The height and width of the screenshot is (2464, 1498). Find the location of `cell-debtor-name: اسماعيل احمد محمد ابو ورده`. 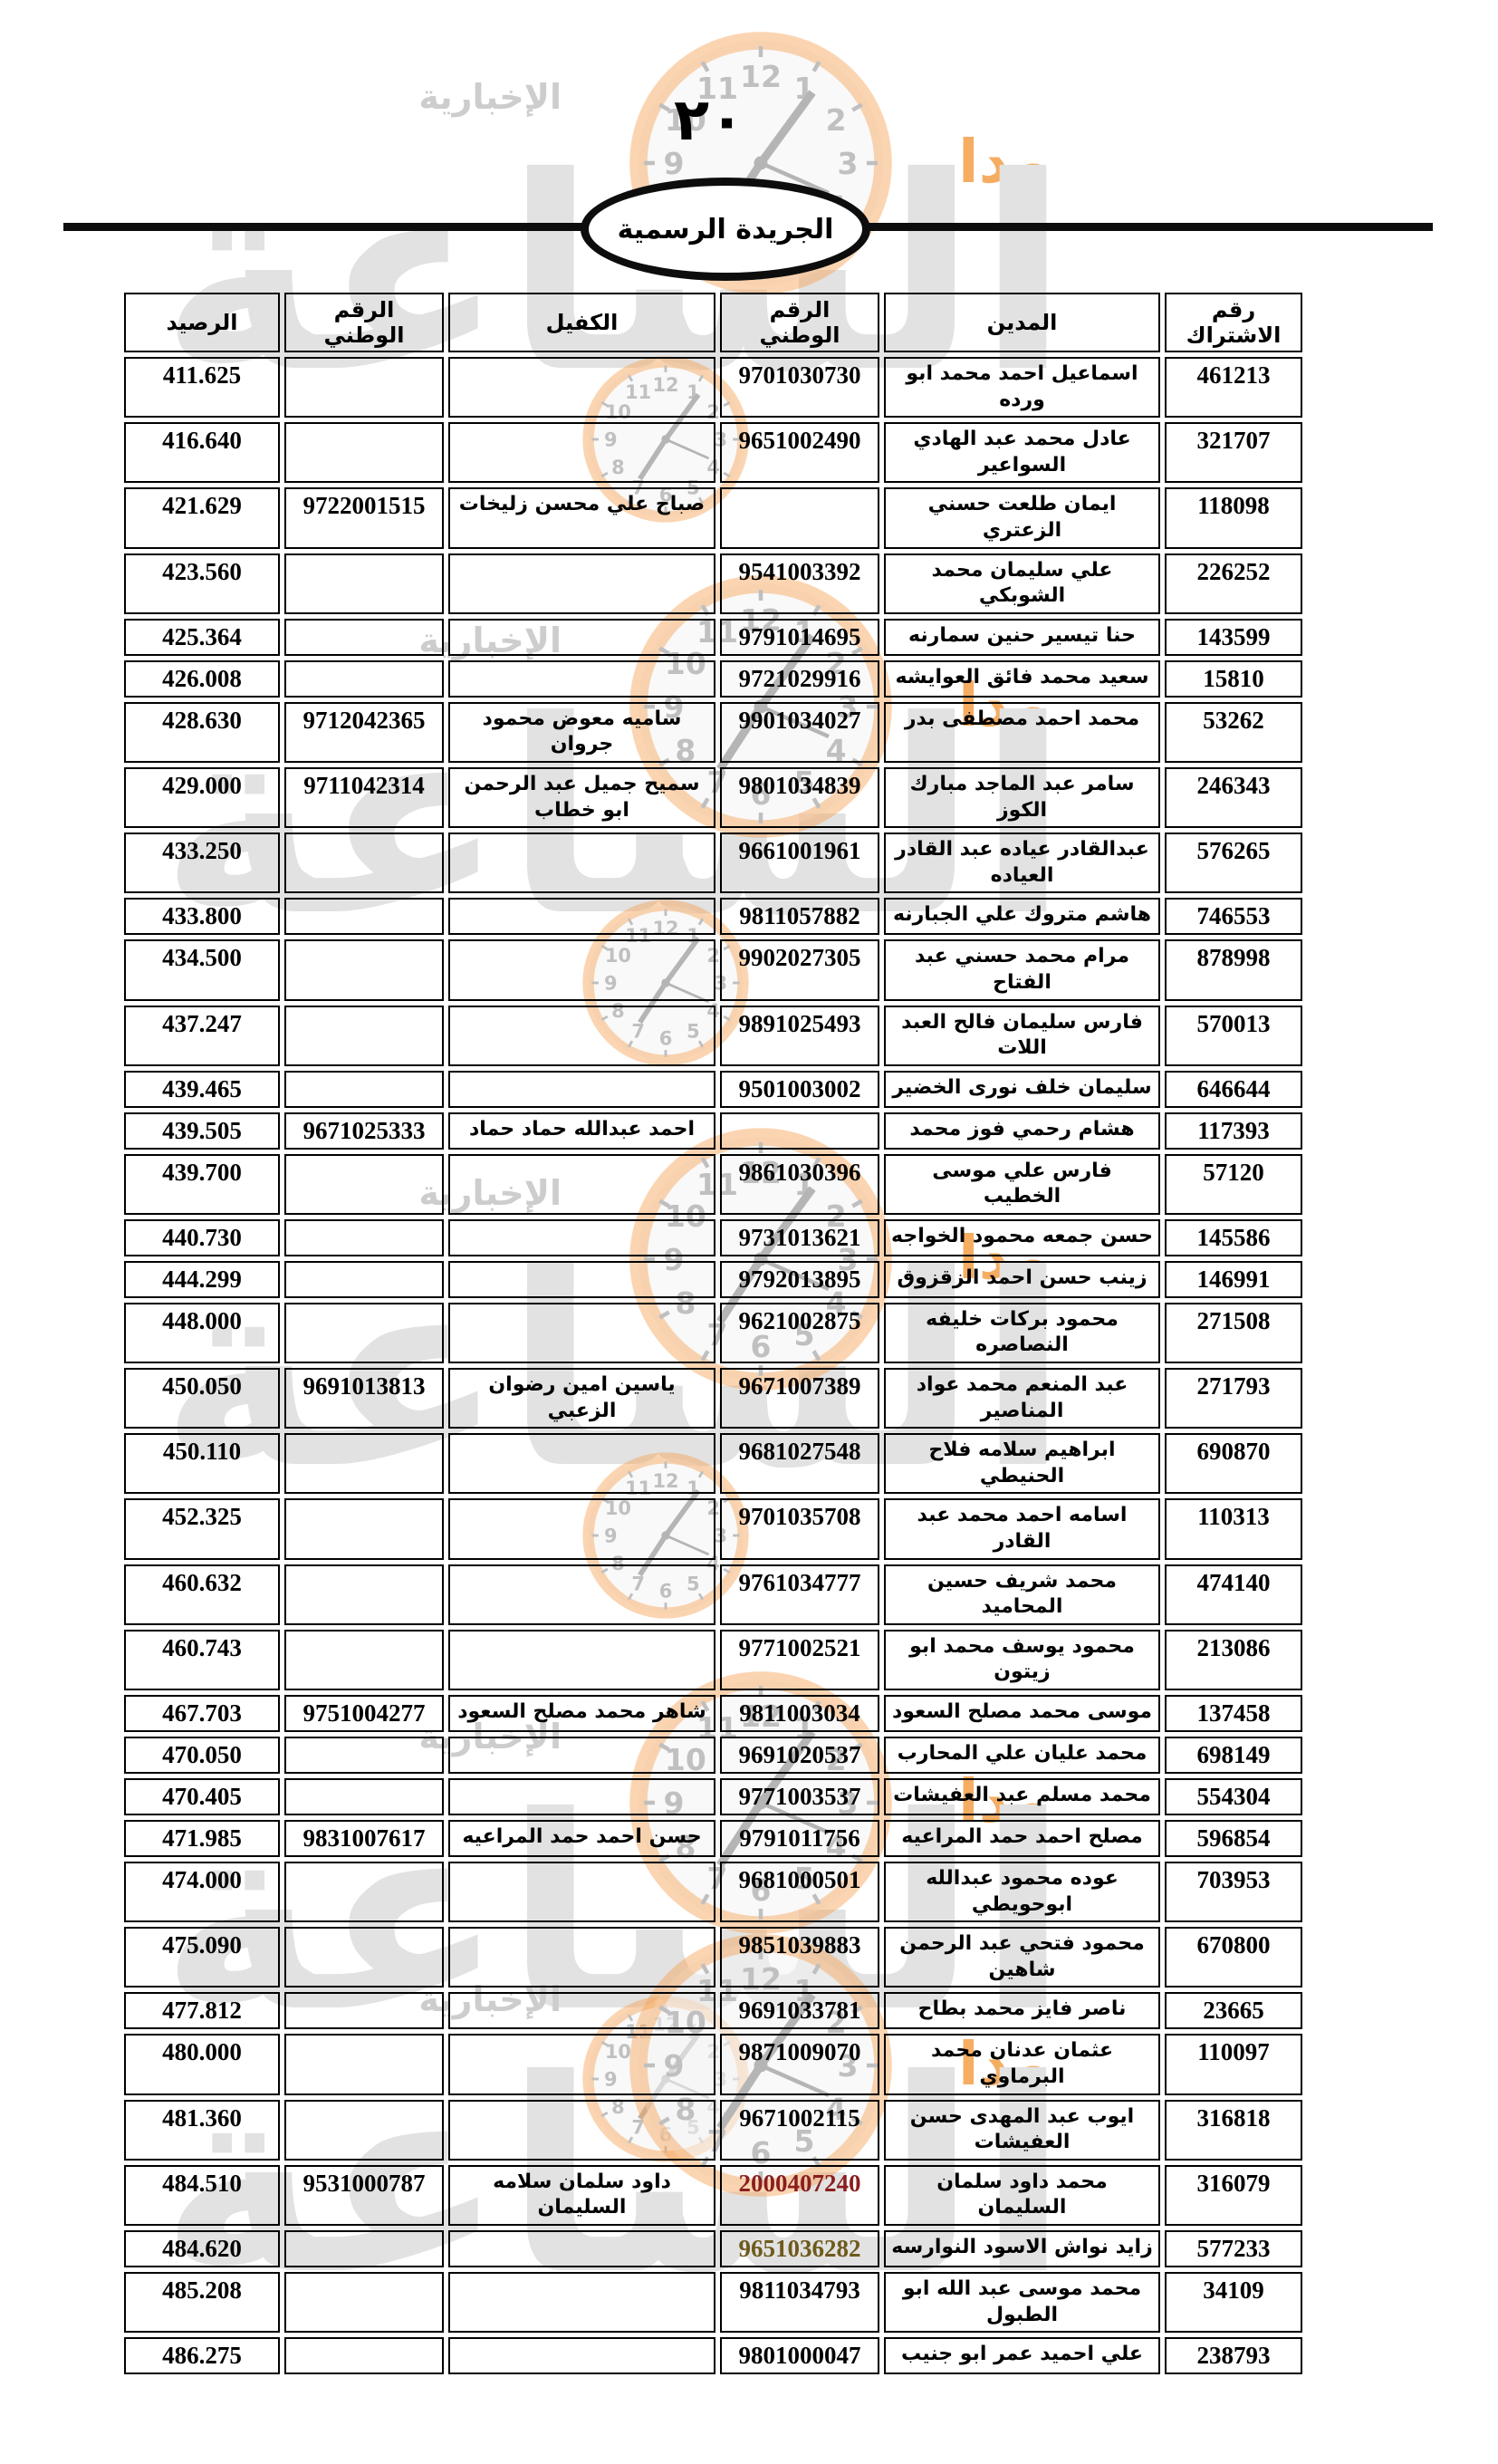

cell-debtor-name: اسماعيل احمد محمد ابو ورده is located at coordinates (1022, 388).